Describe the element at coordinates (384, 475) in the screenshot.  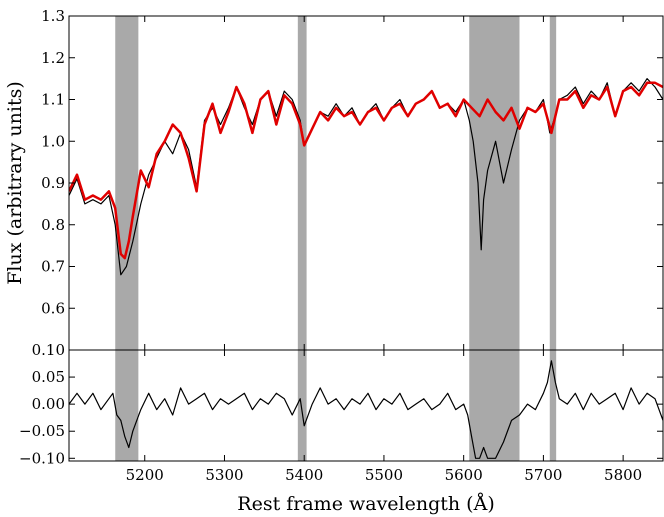
I see `x-tick-label: 5500` at that location.